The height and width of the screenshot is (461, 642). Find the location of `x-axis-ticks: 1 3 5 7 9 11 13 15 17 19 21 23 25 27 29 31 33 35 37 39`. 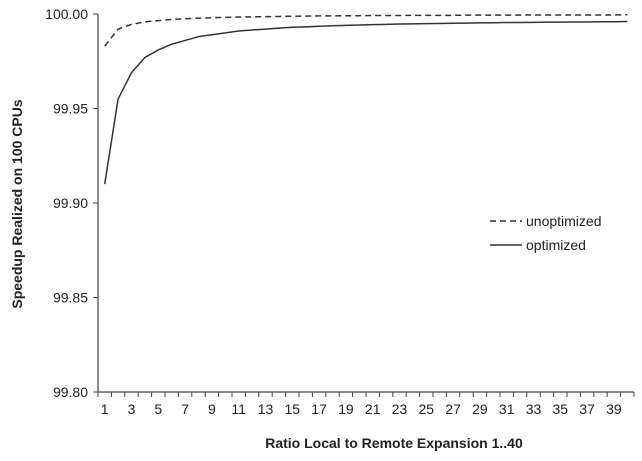

x-axis-ticks: 1 3 5 7 9 11 13 15 17 19 21 23 25 27 29 31 33 35 37 39 is located at coordinates (366, 404).